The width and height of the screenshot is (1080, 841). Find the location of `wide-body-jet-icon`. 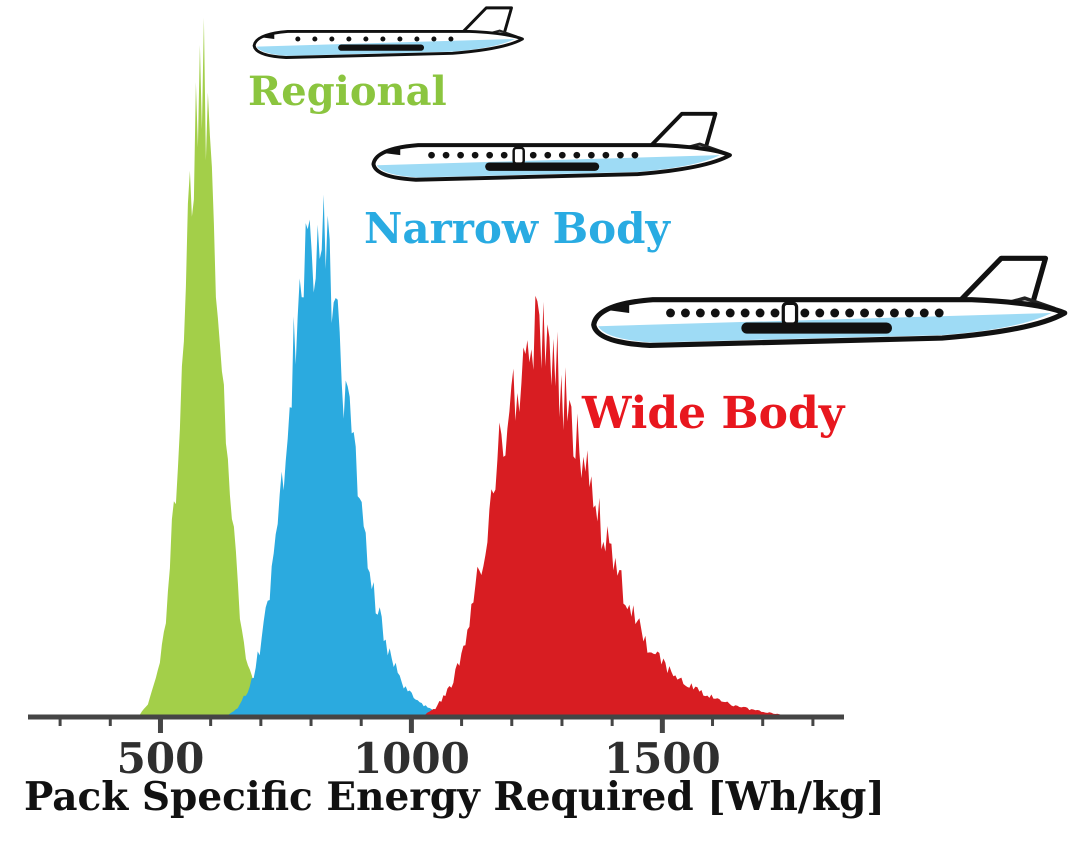

wide-body-jet-icon is located at coordinates (827, 318).